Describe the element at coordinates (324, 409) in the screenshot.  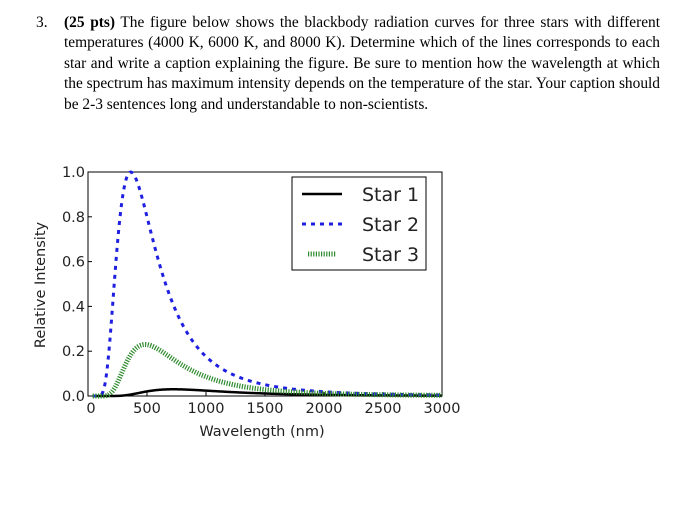
I see `x-tick-label: 2000` at that location.